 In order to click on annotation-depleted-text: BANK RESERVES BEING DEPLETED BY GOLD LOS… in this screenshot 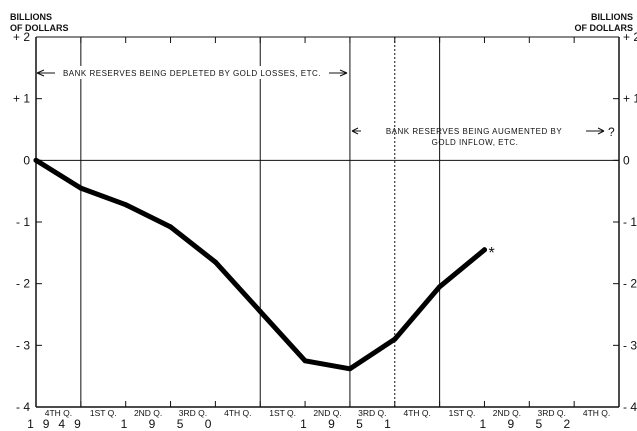, I will do `click(192, 73)`.